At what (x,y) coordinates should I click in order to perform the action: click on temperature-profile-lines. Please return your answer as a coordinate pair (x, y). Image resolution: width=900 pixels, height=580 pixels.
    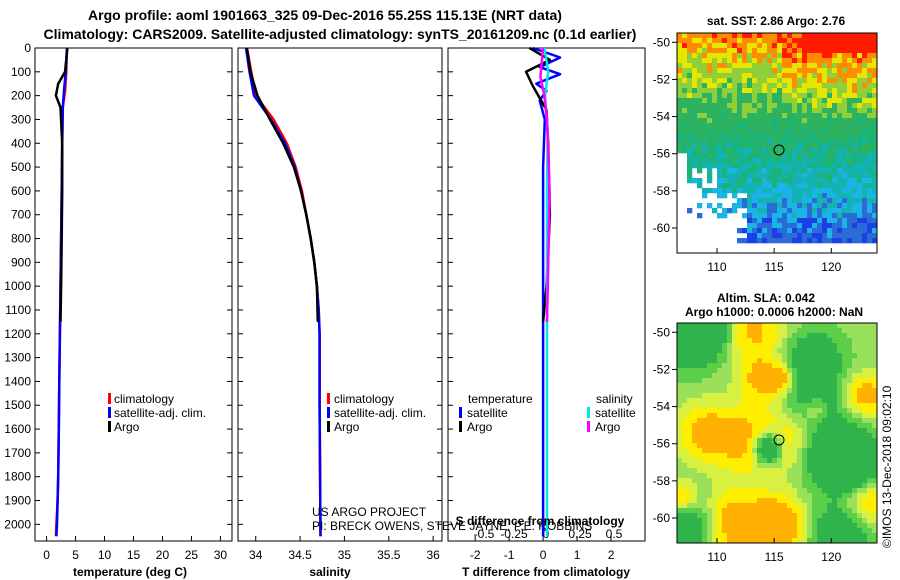
    Looking at the image, I should click on (61, 292).